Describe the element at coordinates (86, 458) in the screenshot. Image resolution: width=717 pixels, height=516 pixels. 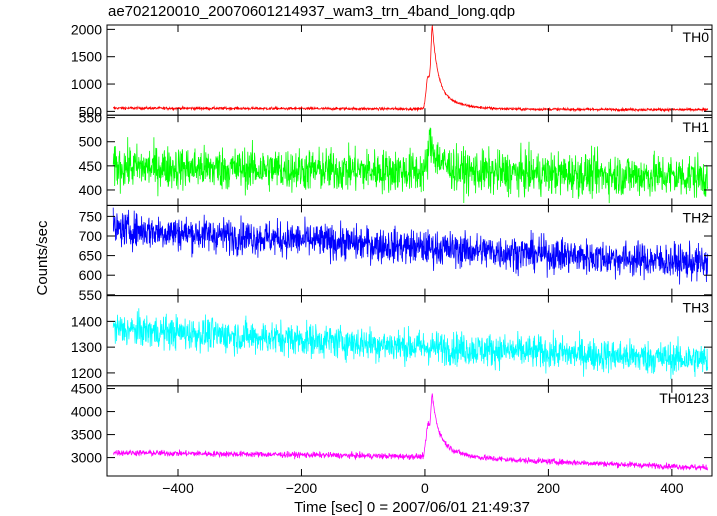
I see `y-tick-label: 3000` at that location.